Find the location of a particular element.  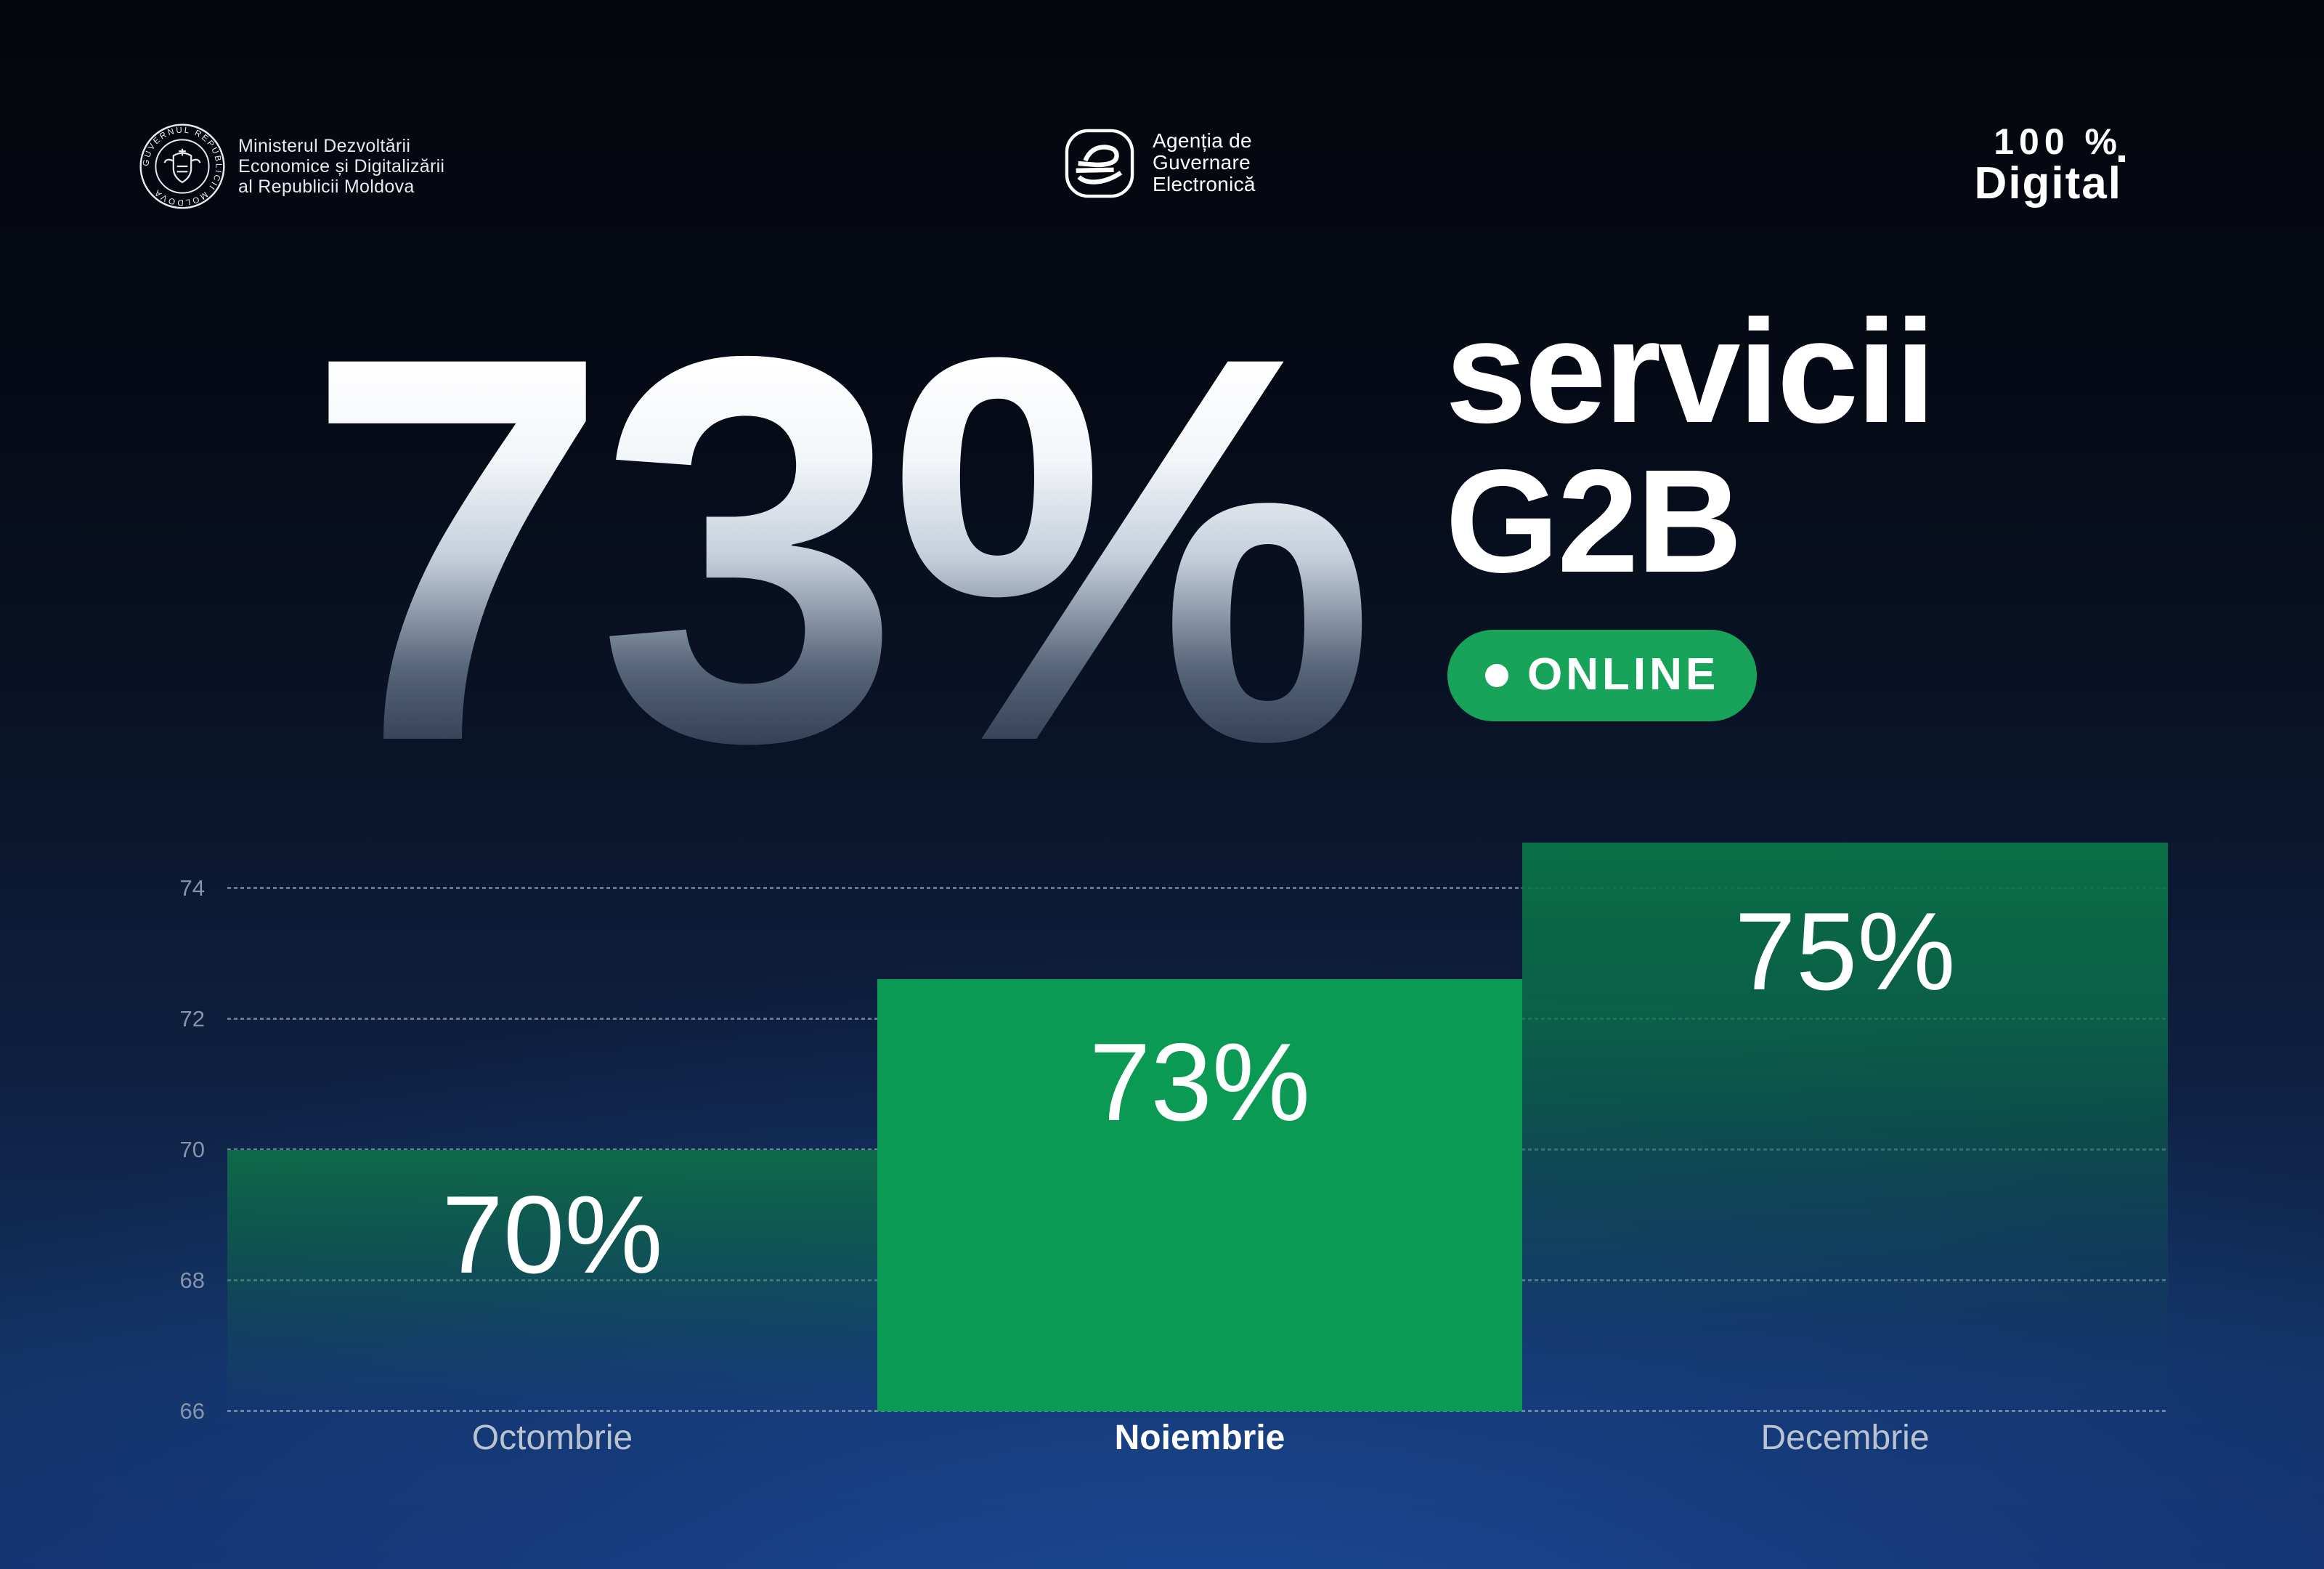

coat-of-arms-icon is located at coordinates (182, 166).